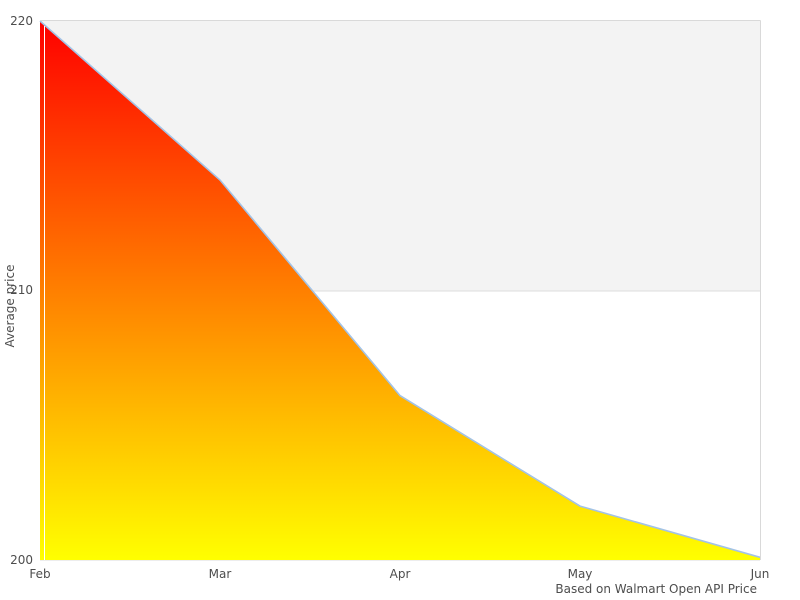 The width and height of the screenshot is (800, 600). Describe the element at coordinates (10, 306) in the screenshot. I see `y-axis-title: Average price` at that location.